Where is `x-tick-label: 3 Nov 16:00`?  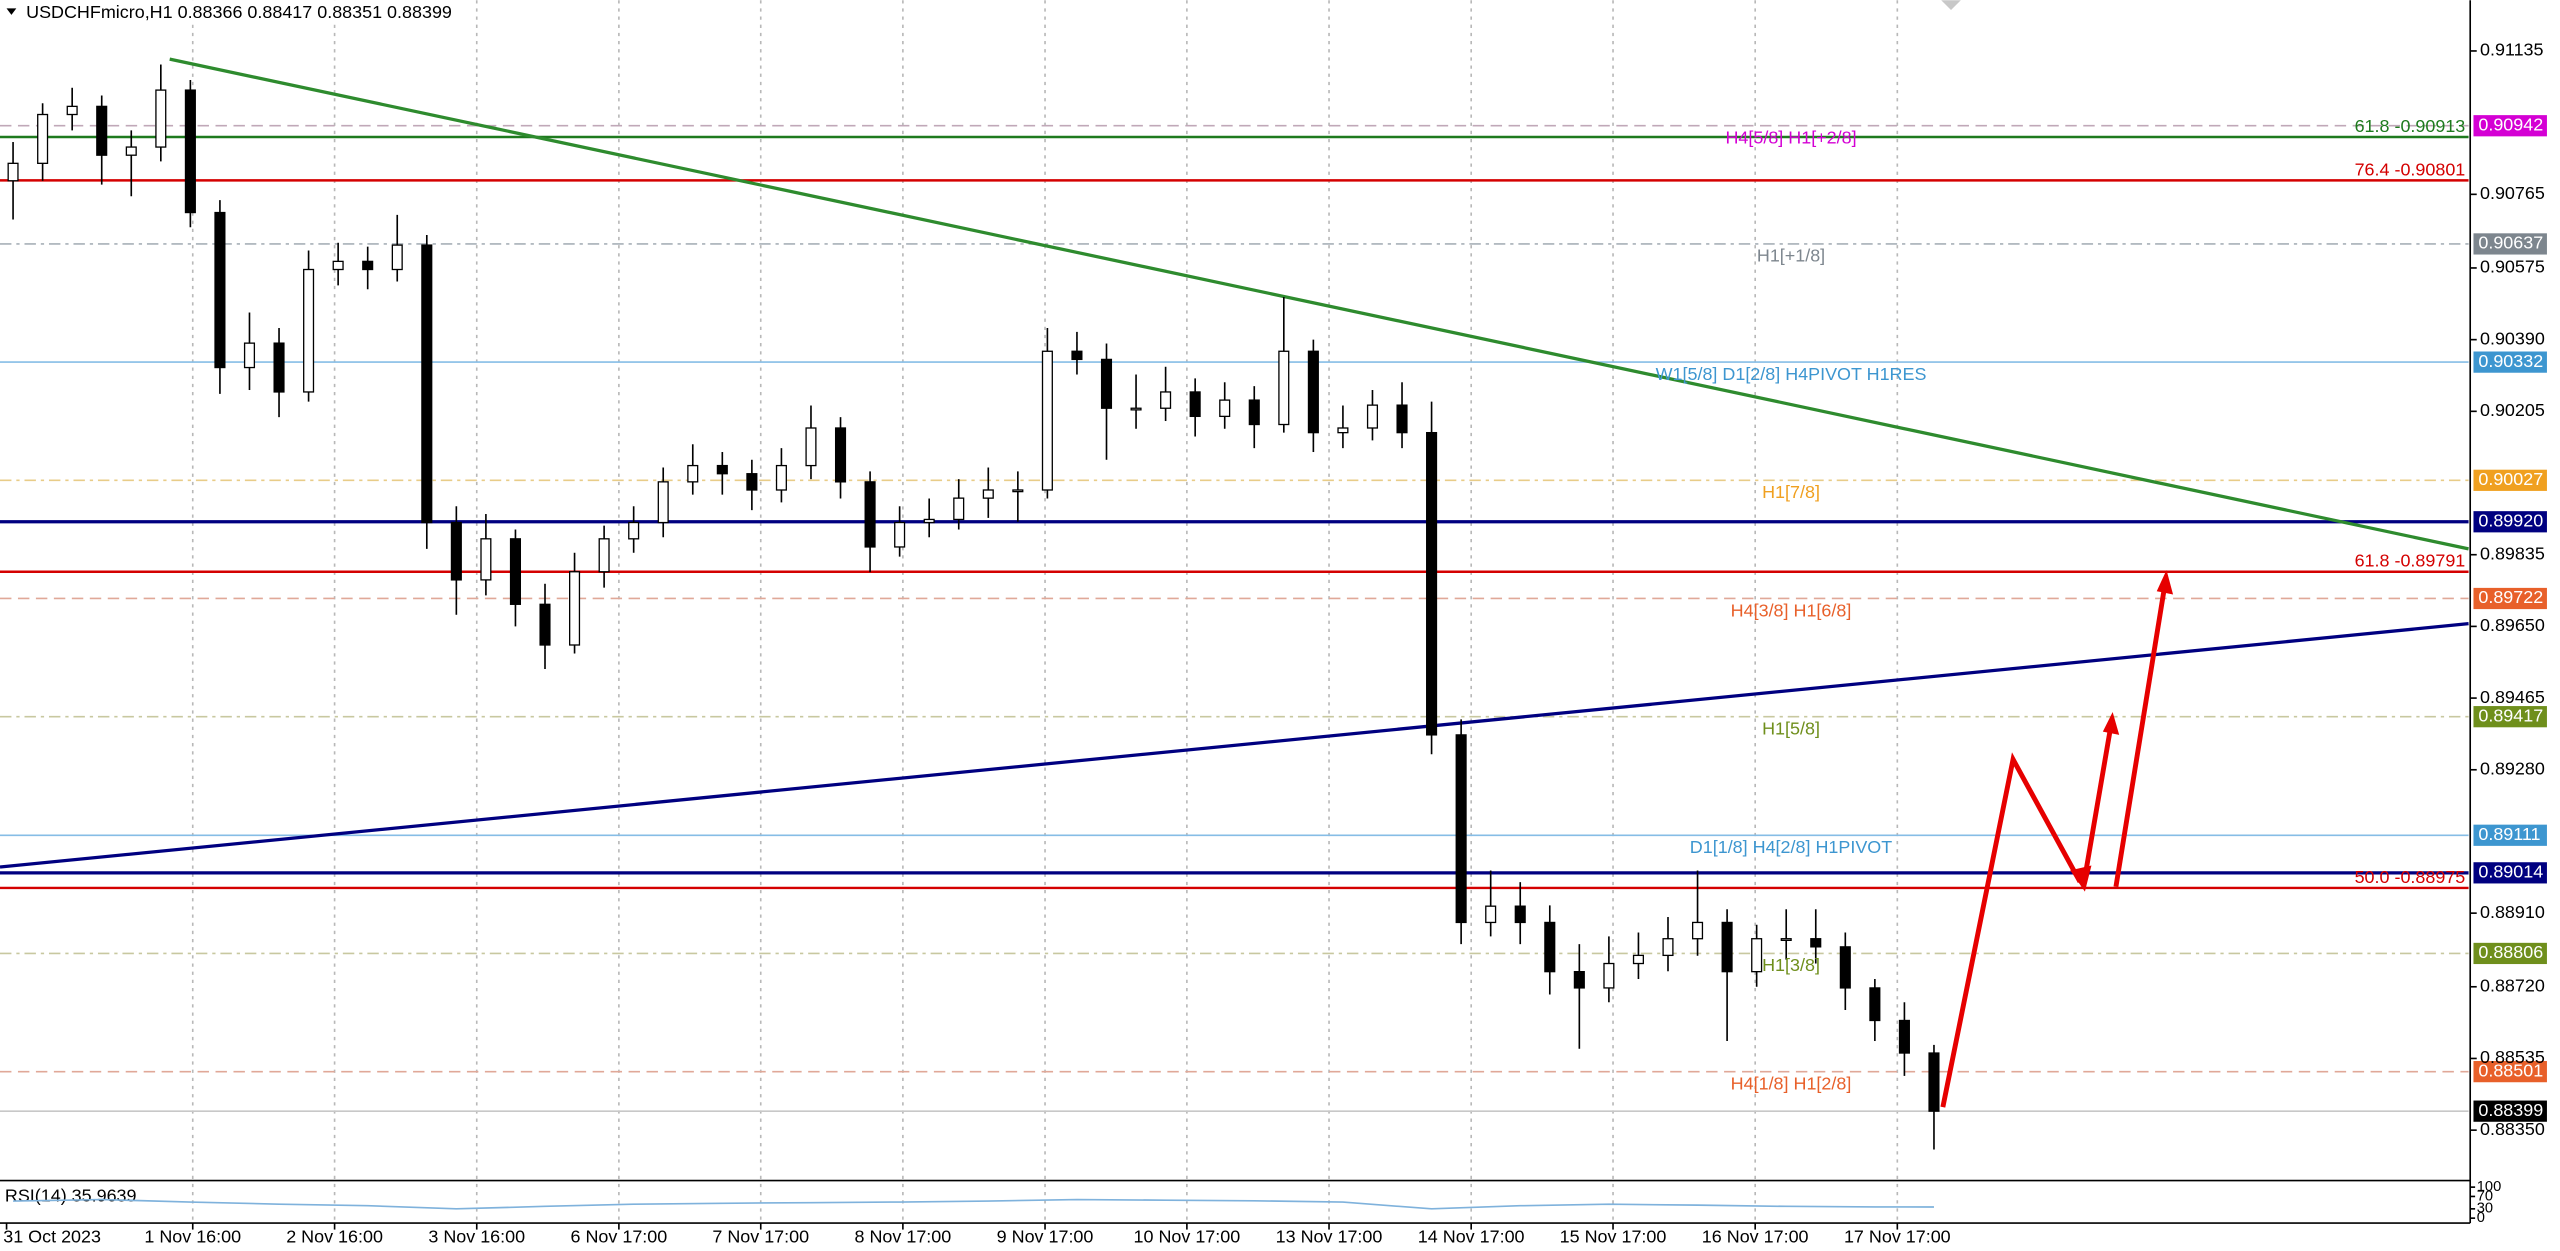
x-tick-label: 3 Nov 16:00 is located at coordinates (476, 1236).